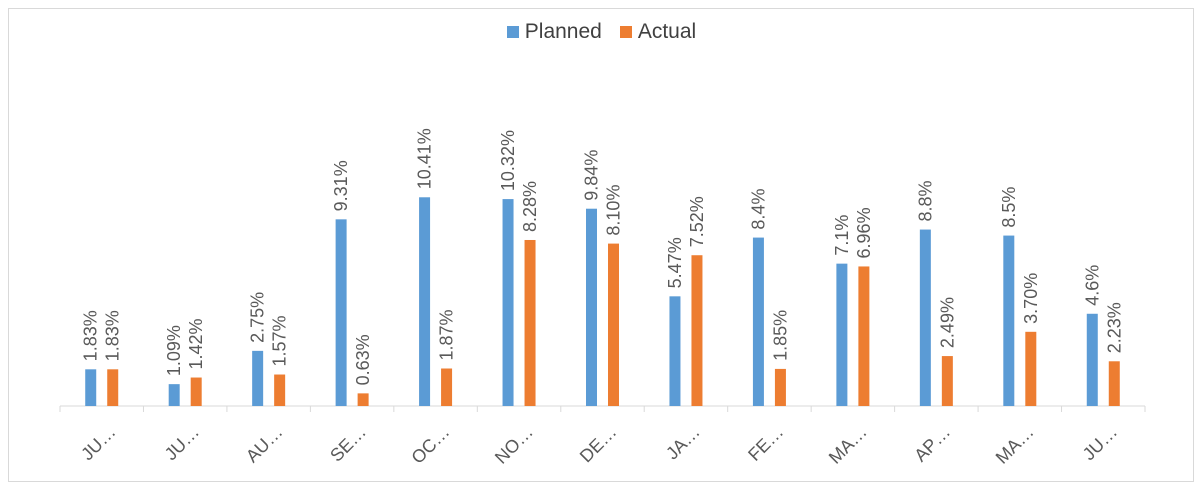 Image resolution: width=1203 pixels, height=482 pixels. What do you see at coordinates (113, 335) in the screenshot?
I see `data-label-actual-0: 1.83%` at bounding box center [113, 335].